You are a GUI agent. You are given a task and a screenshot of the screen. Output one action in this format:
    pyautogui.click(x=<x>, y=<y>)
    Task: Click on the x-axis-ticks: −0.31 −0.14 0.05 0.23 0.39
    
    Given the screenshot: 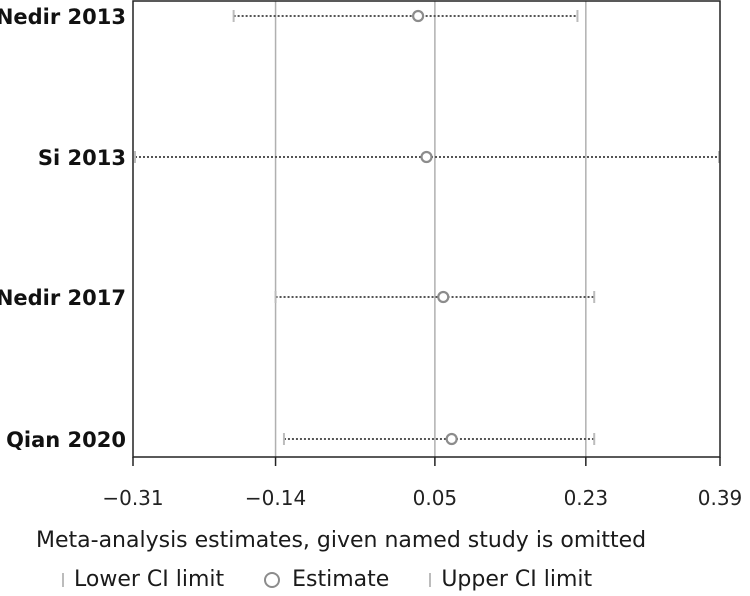 What is the action you would take?
    pyautogui.click(x=422, y=483)
    